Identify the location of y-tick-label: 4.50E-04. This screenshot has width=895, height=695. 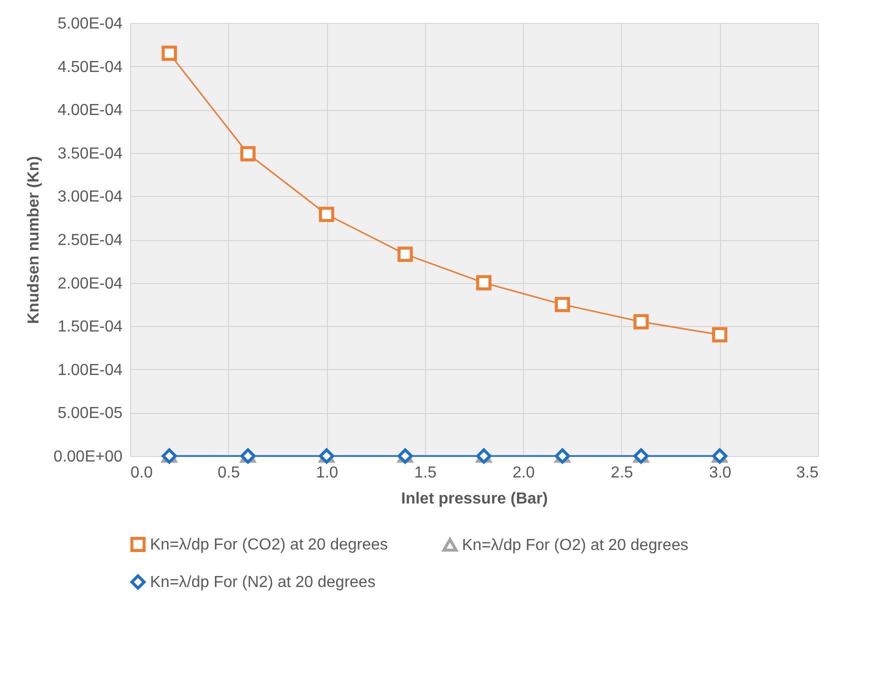
(90, 67).